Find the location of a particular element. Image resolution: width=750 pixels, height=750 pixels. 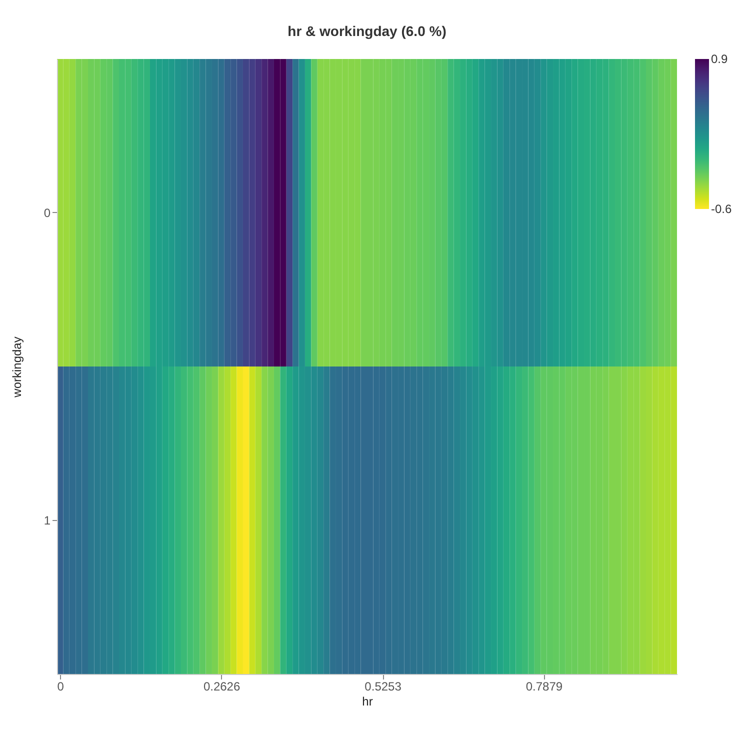

x-tick-label: 0.7879 is located at coordinates (544, 687).